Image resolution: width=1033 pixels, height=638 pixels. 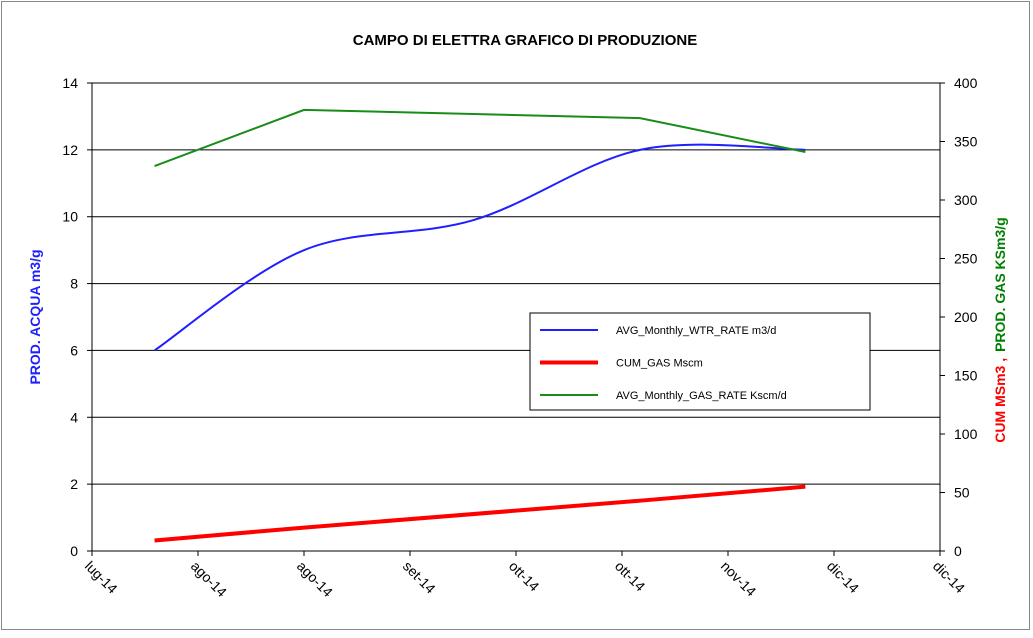 What do you see at coordinates (966, 434) in the screenshot?
I see `y2-tick-label: 100` at bounding box center [966, 434].